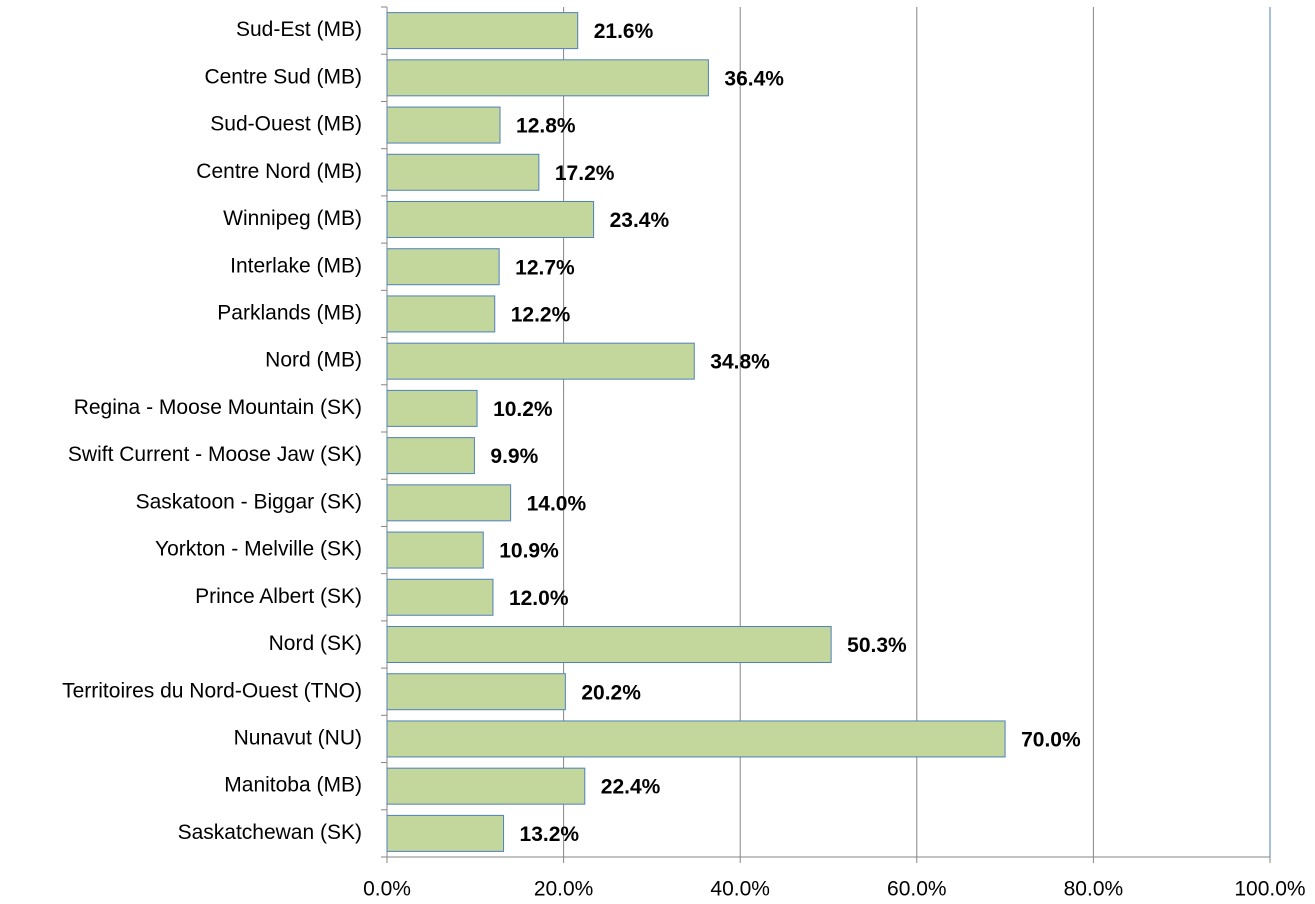 This screenshot has width=1315, height=904. What do you see at coordinates (249, 501) in the screenshot?
I see `y-tick-label: Saskatoon - Biggar (SK)` at bounding box center [249, 501].